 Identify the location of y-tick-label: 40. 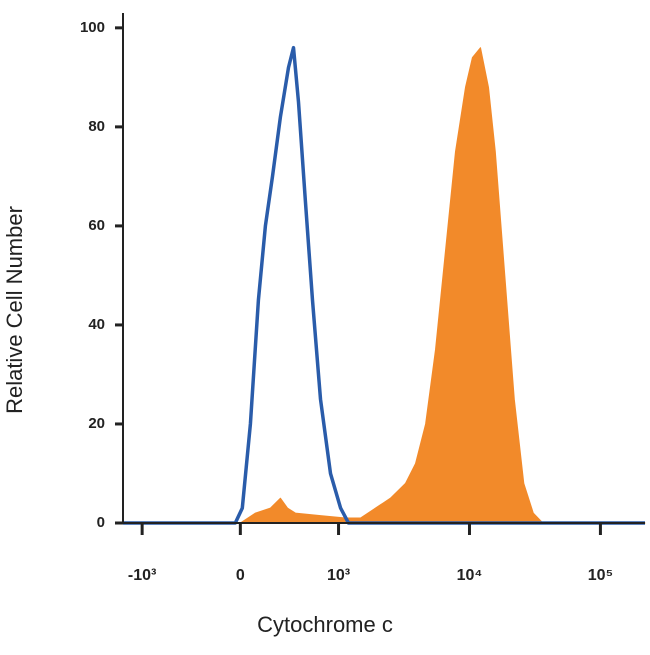
(96, 324).